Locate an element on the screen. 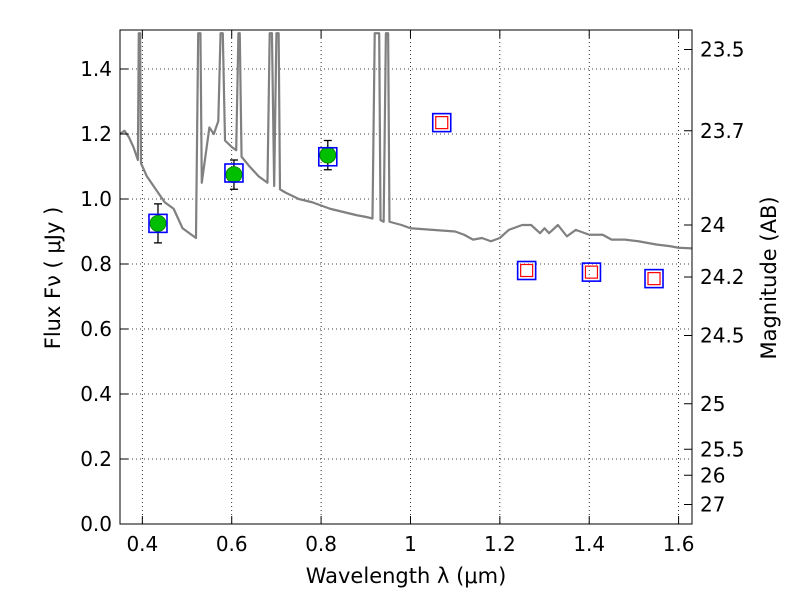  right-tick-label: 23.5 is located at coordinates (722, 50).